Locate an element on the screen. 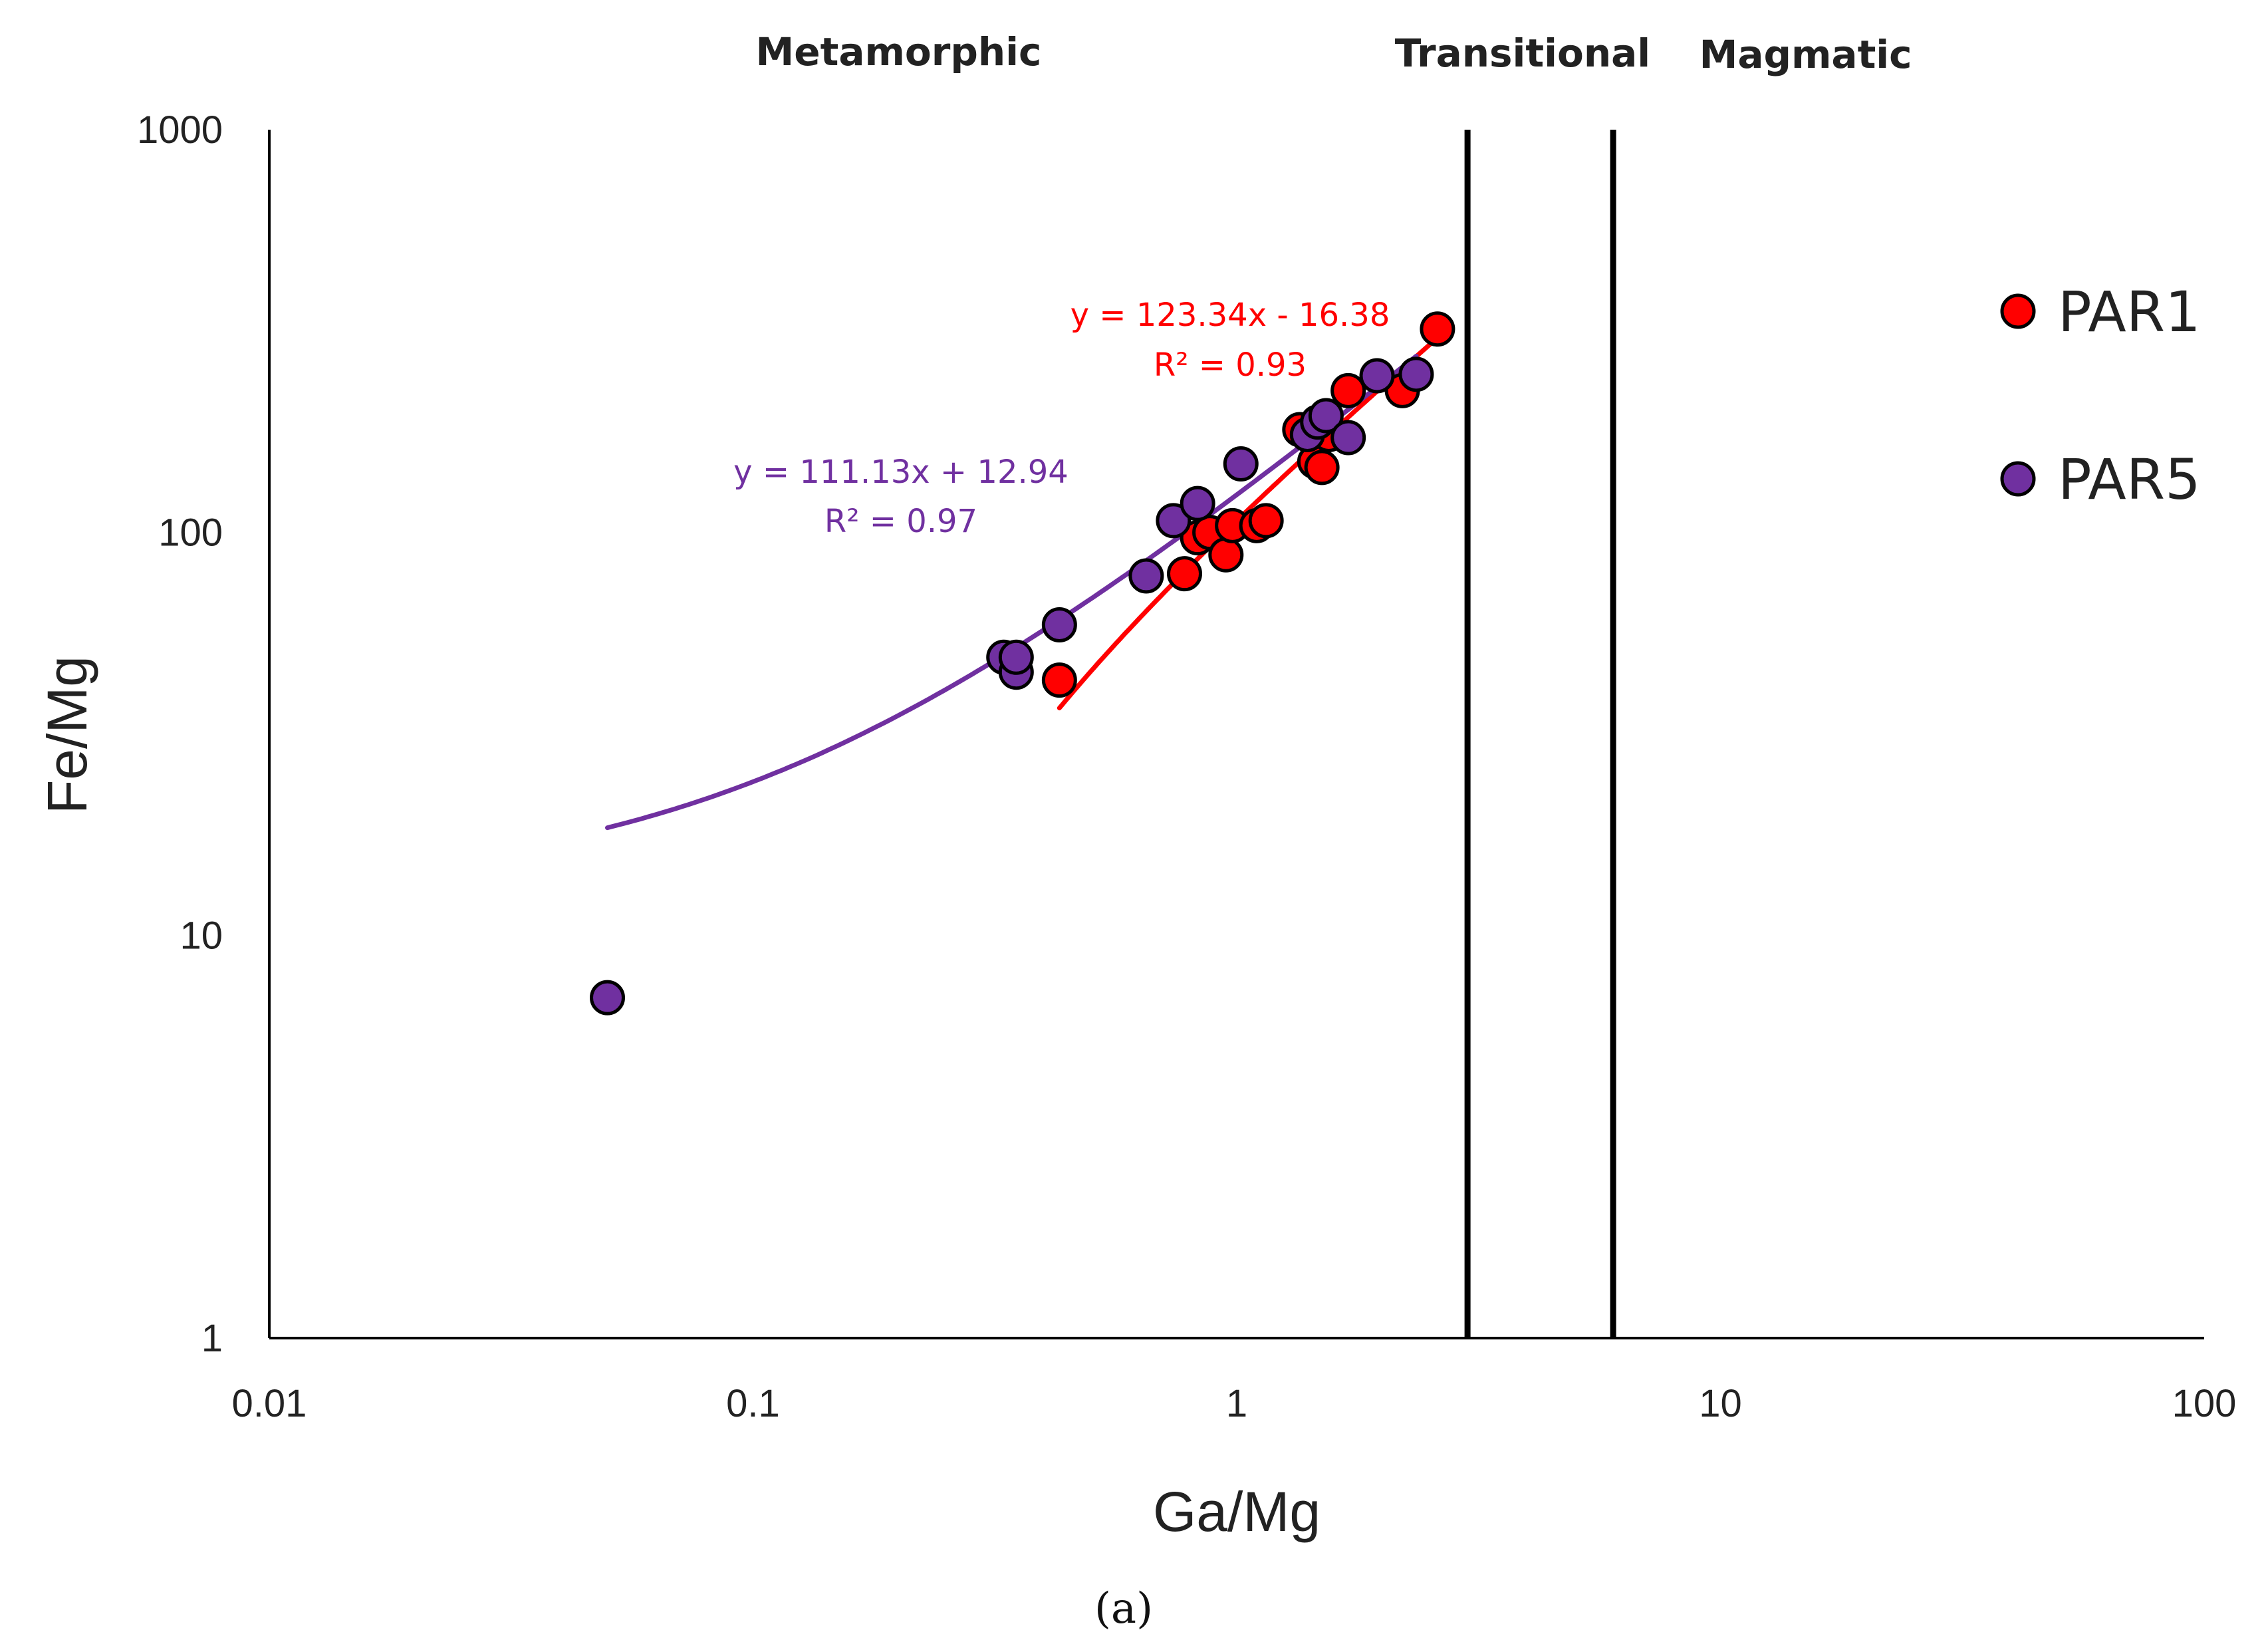 Image resolution: width=2268 pixels, height=1650 pixels. y-axis-title: Fe/Mg is located at coordinates (67, 735).